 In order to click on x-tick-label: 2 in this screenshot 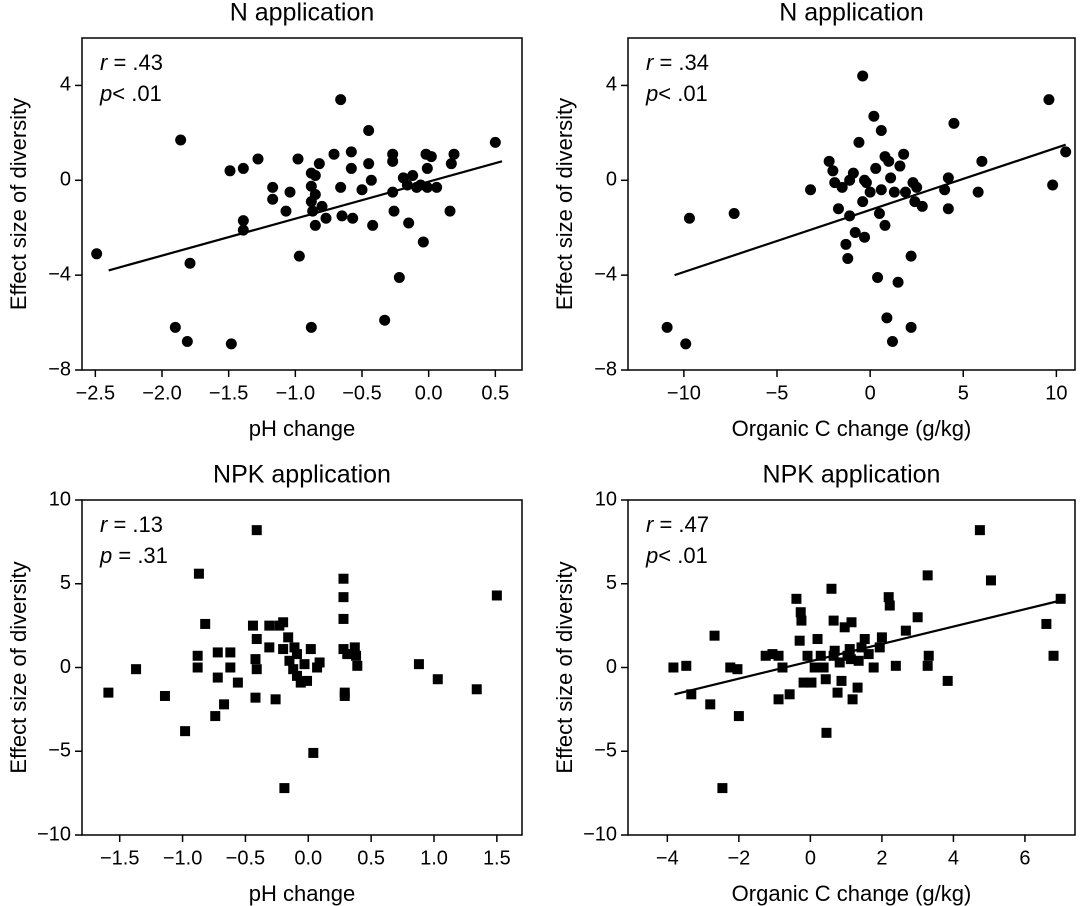, I will do `click(881, 858)`.